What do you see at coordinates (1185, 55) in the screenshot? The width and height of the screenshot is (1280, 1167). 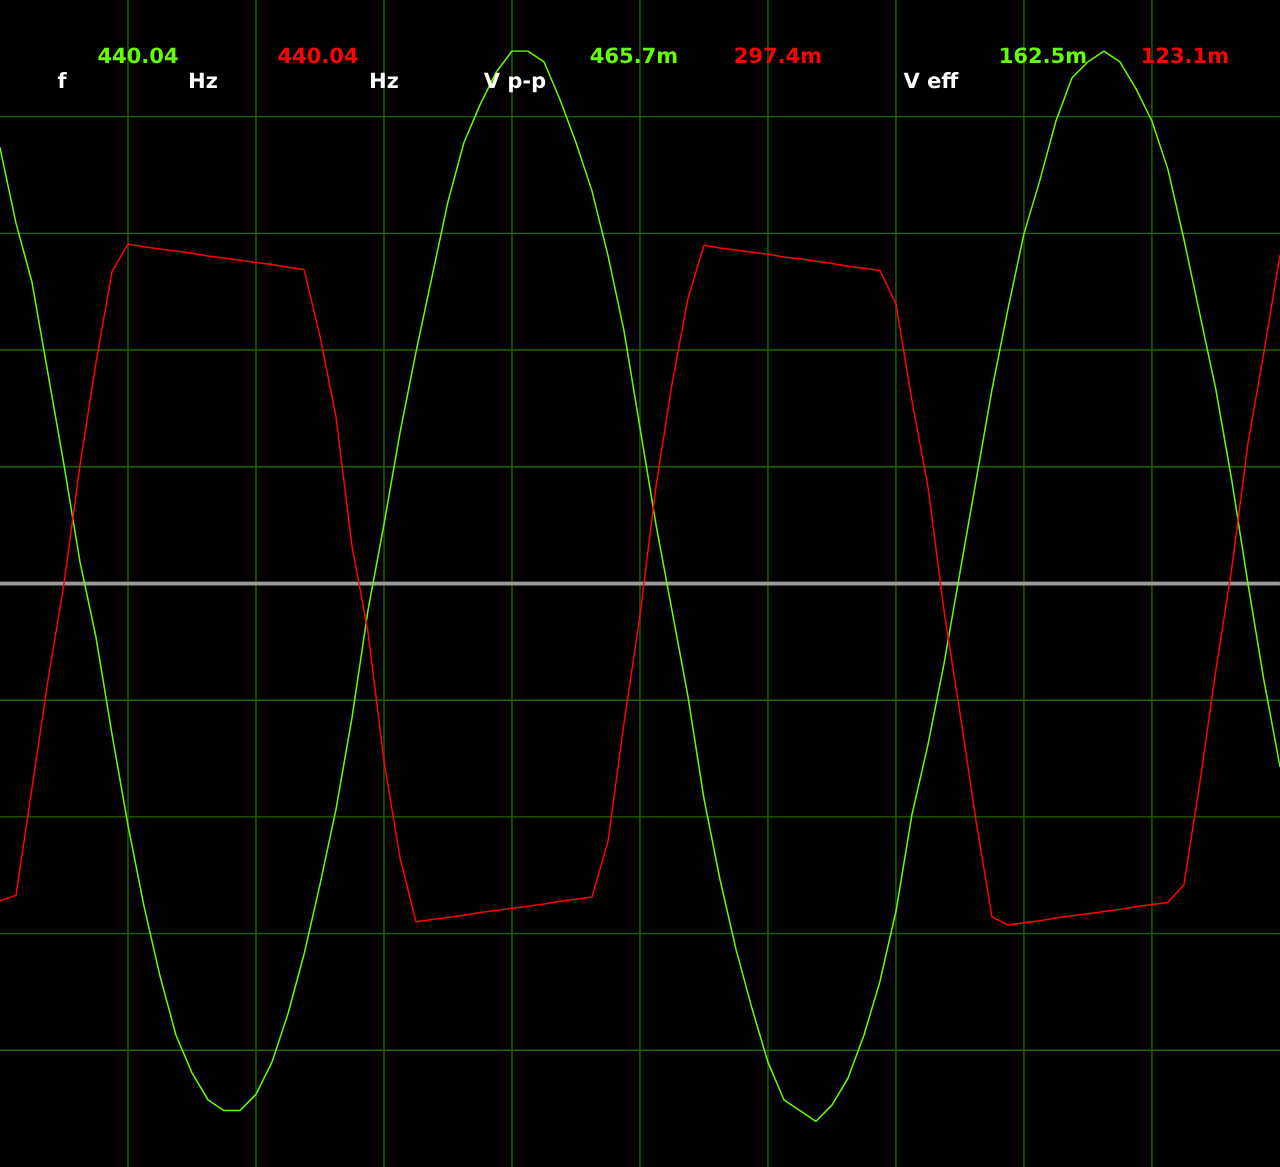 I see `annotation: 123.1m` at bounding box center [1185, 55].